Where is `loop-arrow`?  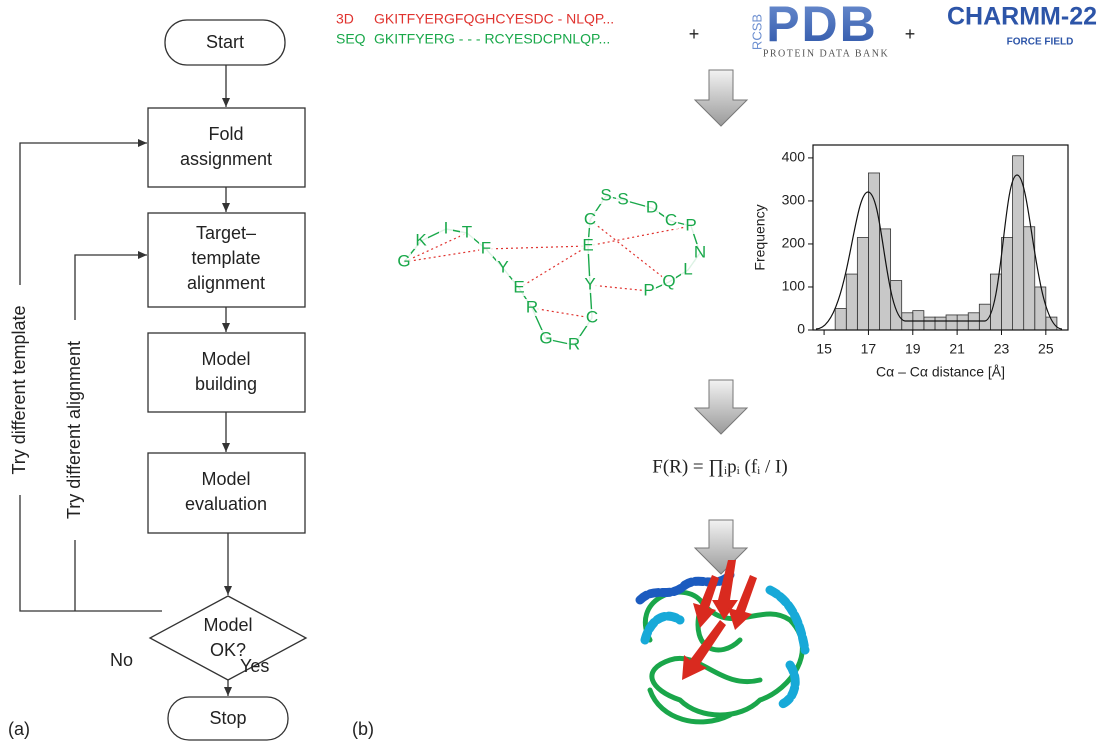
loop-arrow is located at coordinates (110, 431).